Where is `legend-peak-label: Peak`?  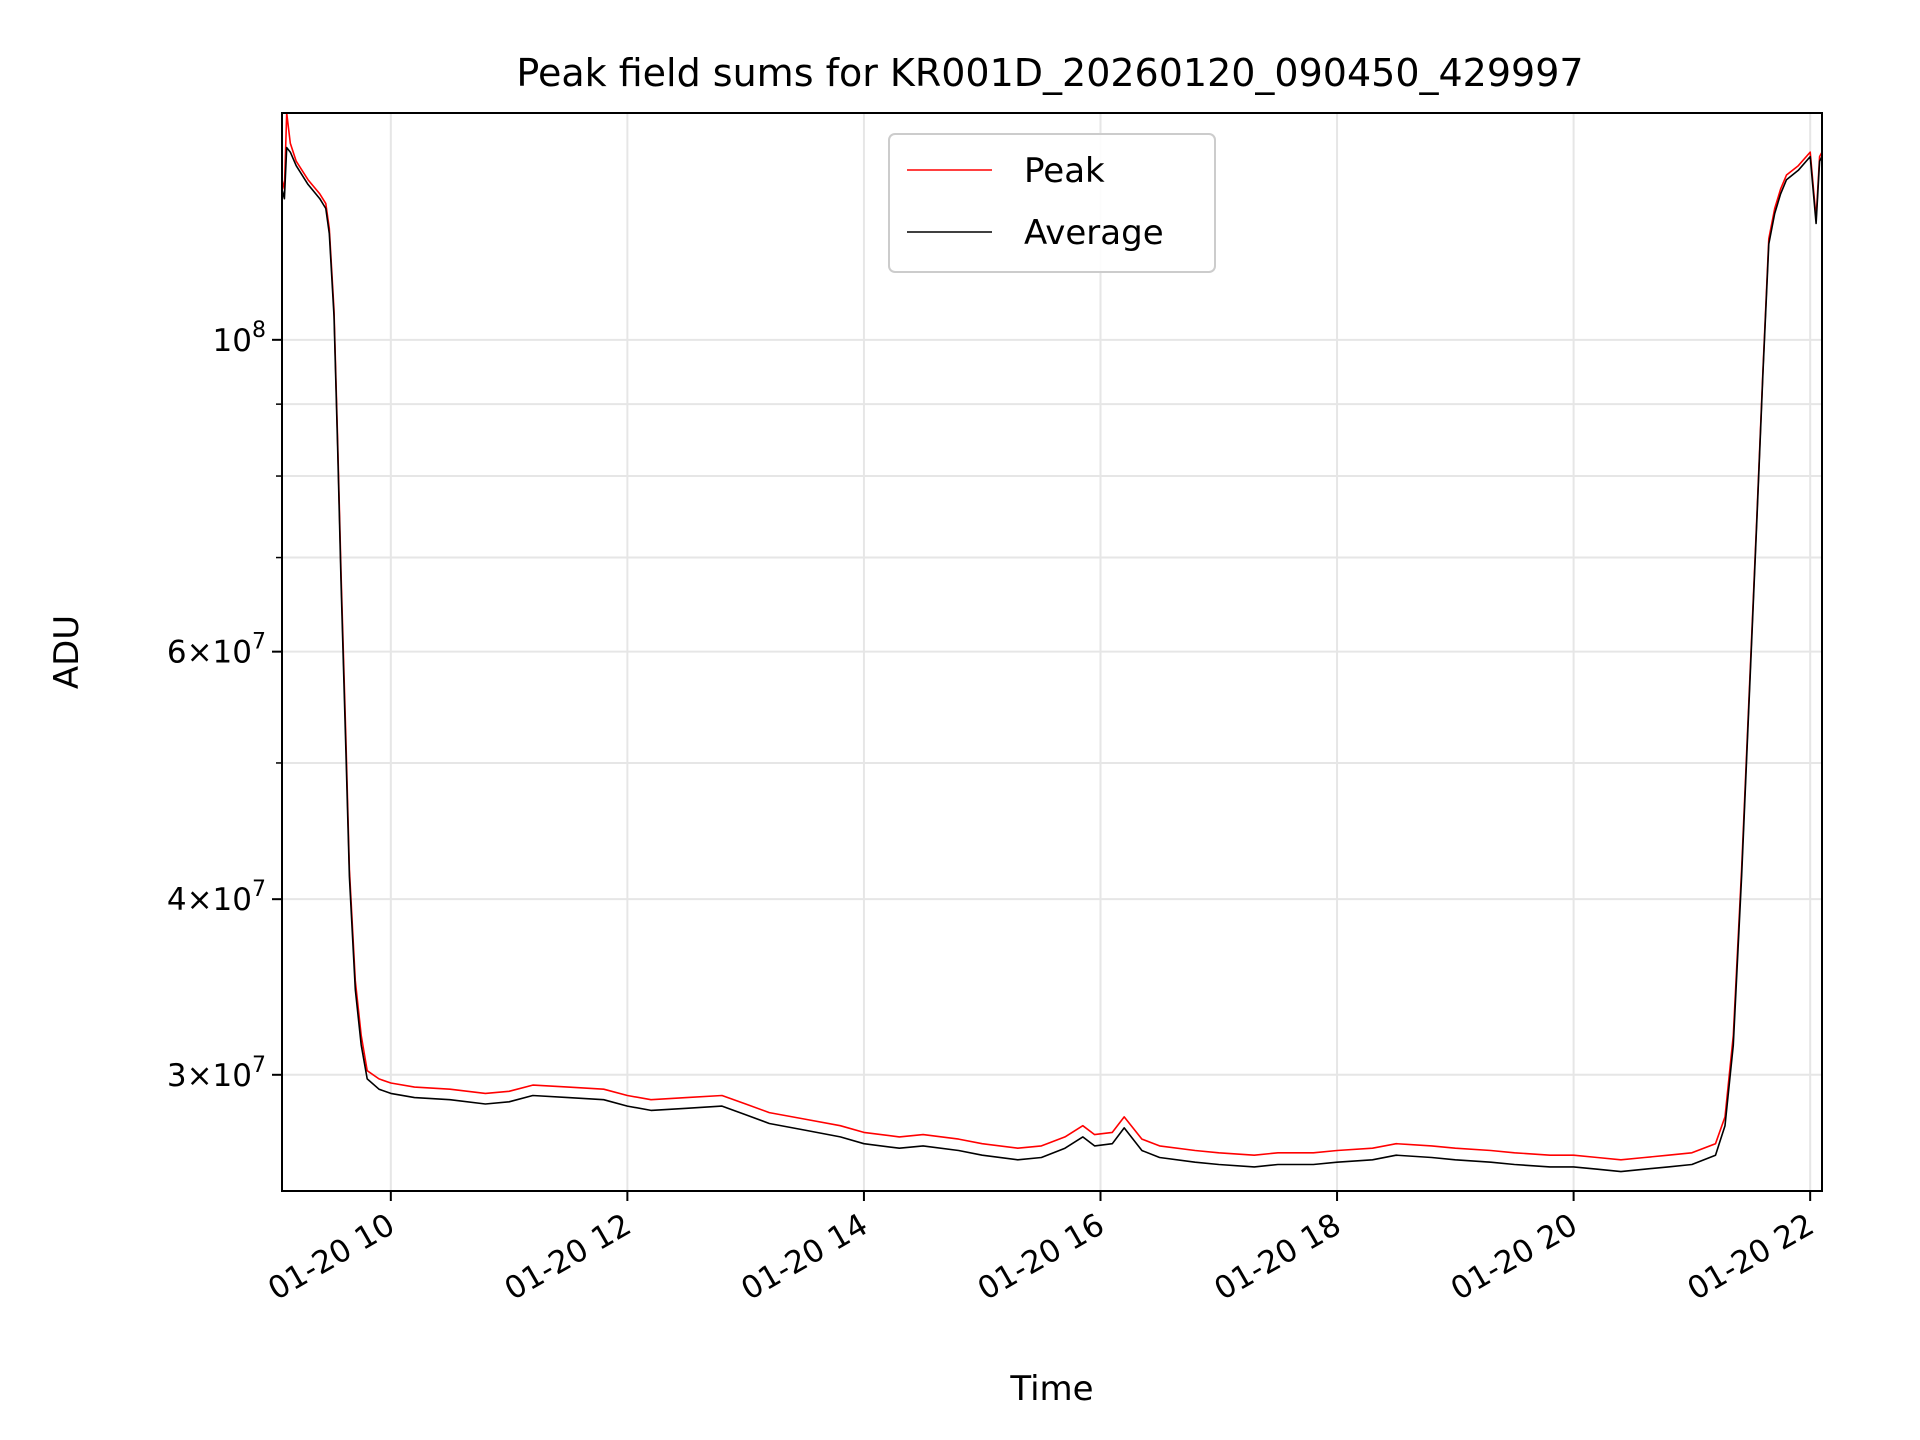 legend-peak-label: Peak is located at coordinates (1064, 171).